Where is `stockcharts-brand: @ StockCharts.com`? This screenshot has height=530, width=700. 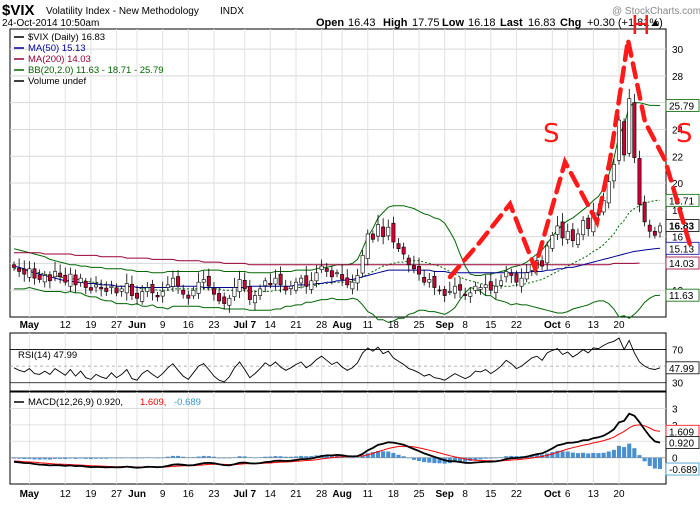 stockcharts-brand: @ StockCharts.com is located at coordinates (656, 11).